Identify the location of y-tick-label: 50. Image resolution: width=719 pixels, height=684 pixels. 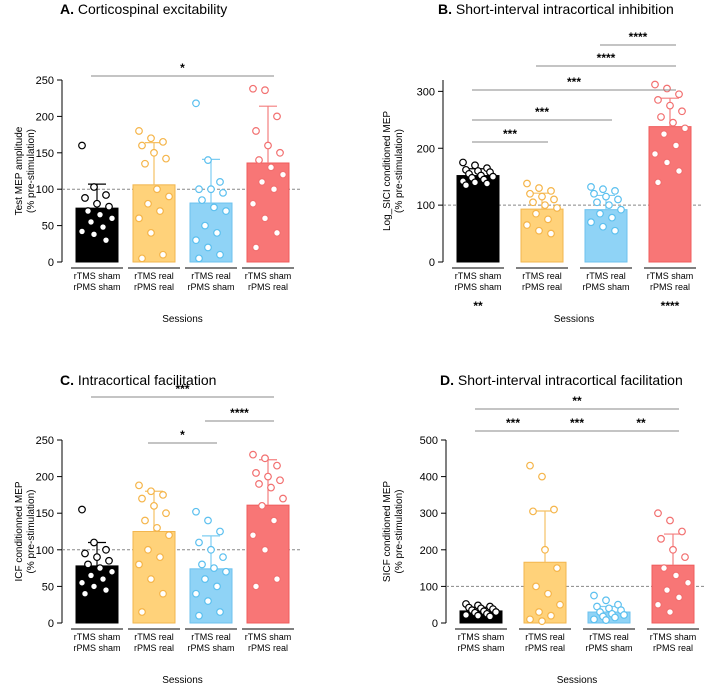
(48, 227).